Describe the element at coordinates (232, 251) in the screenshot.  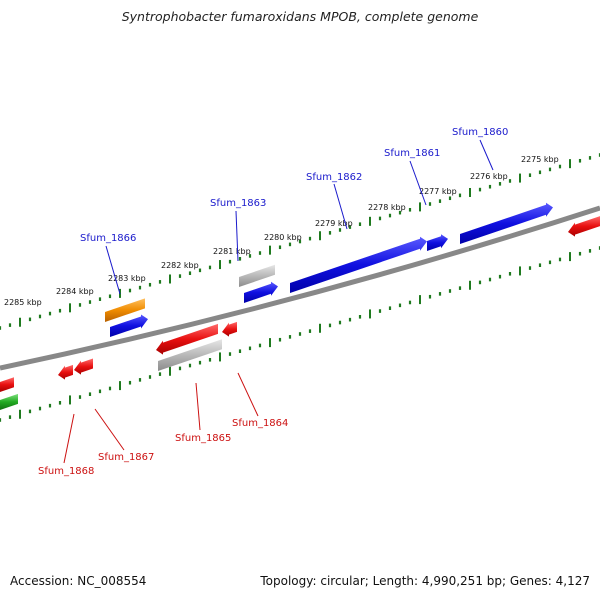
I see `scale-label: 2281 kbp` at that location.